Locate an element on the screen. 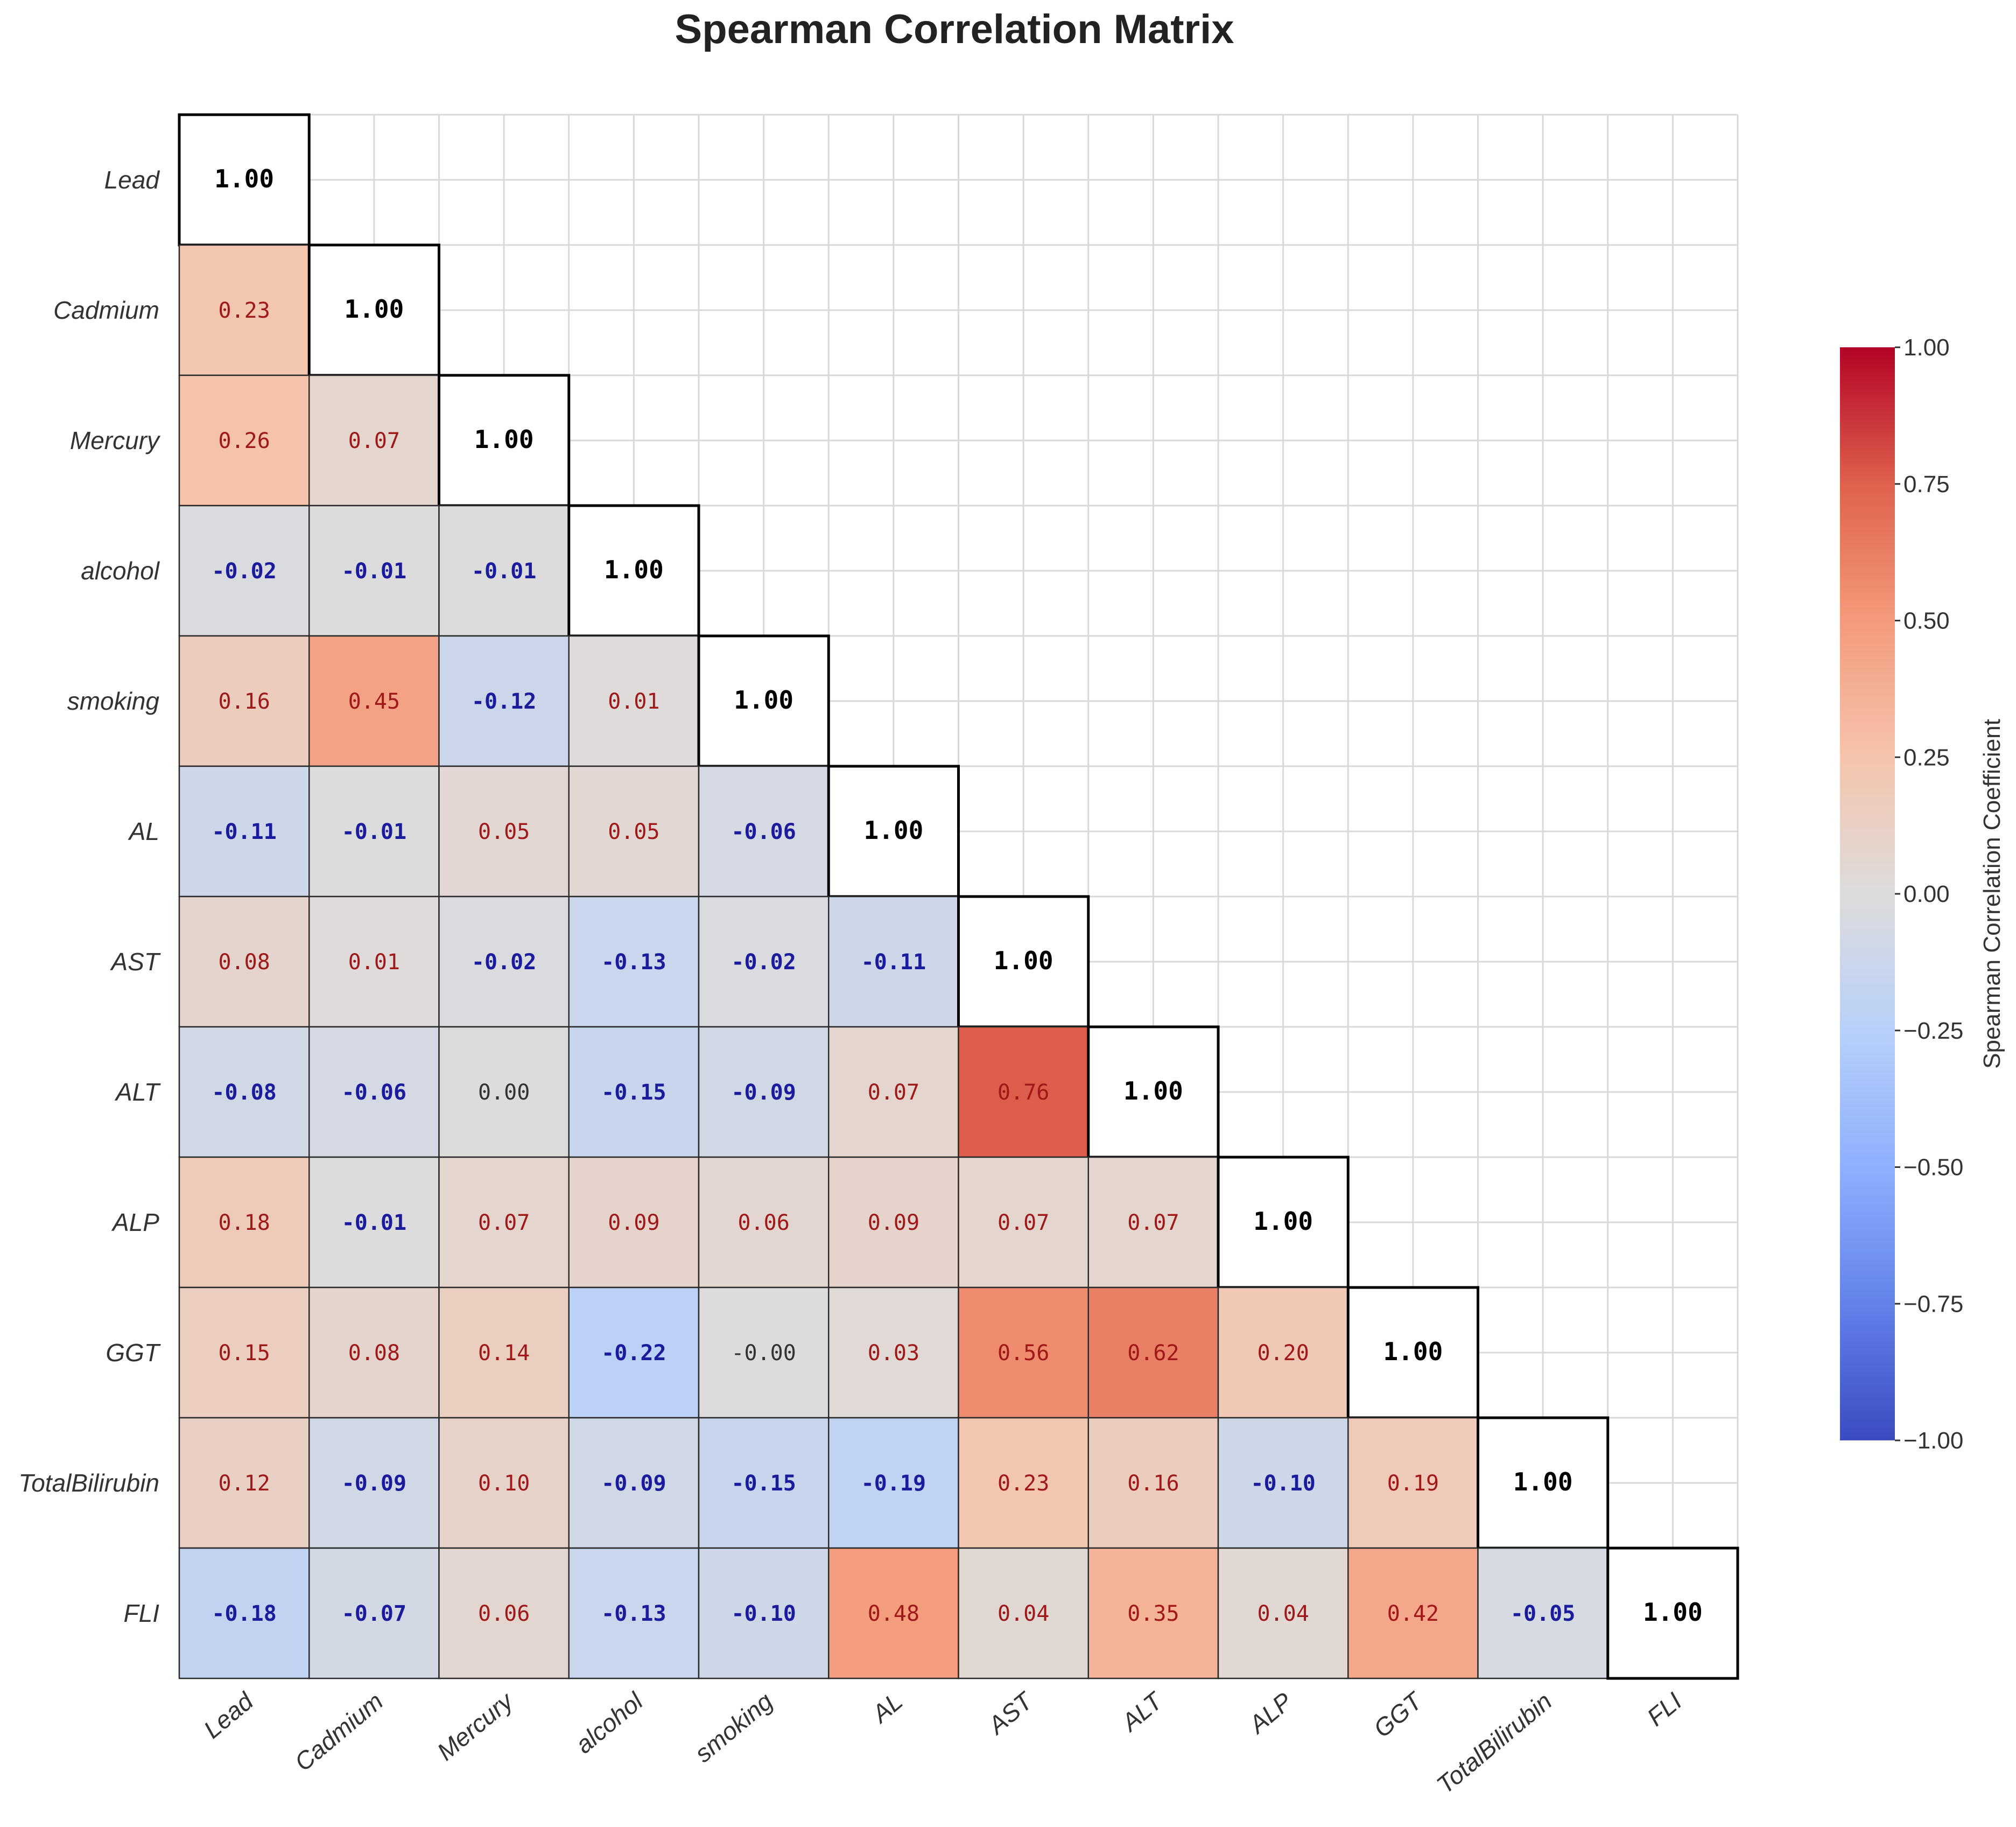 The height and width of the screenshot is (1827, 2016). cell-value-label: 0.03 is located at coordinates (893, 1353).